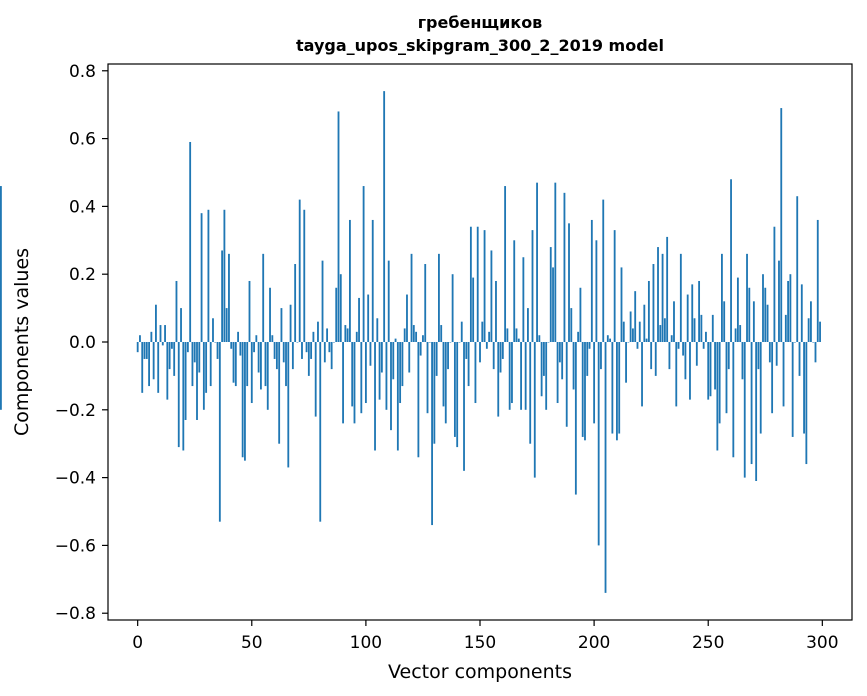  What do you see at coordinates (480, 672) in the screenshot?
I see `x-axis-label: Vector components` at bounding box center [480, 672].